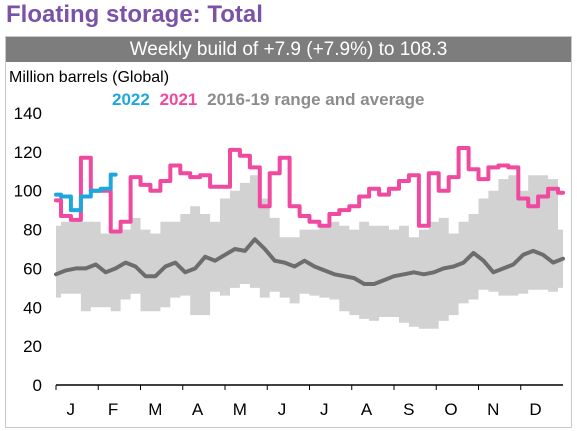 The height and width of the screenshot is (431, 577). I want to click on chart-title: Floating storage: Total, so click(134, 14).